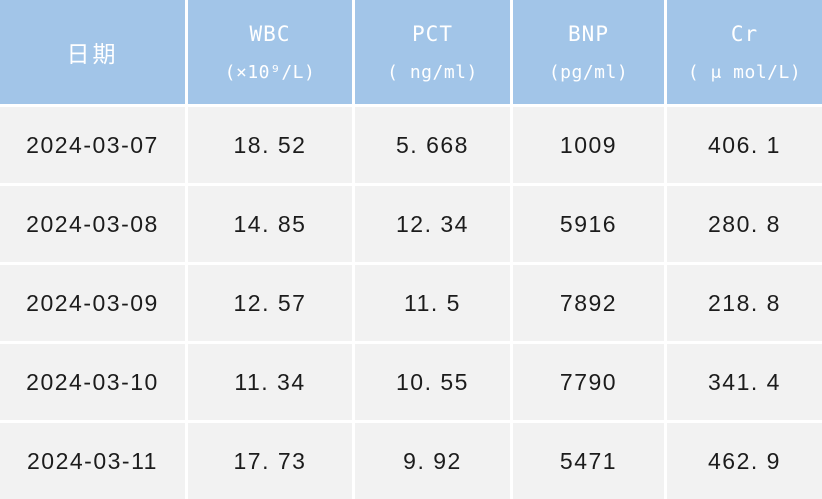 The width and height of the screenshot is (822, 499). Describe the element at coordinates (432, 461) in the screenshot. I see `cell-pct: 9. 92` at that location.